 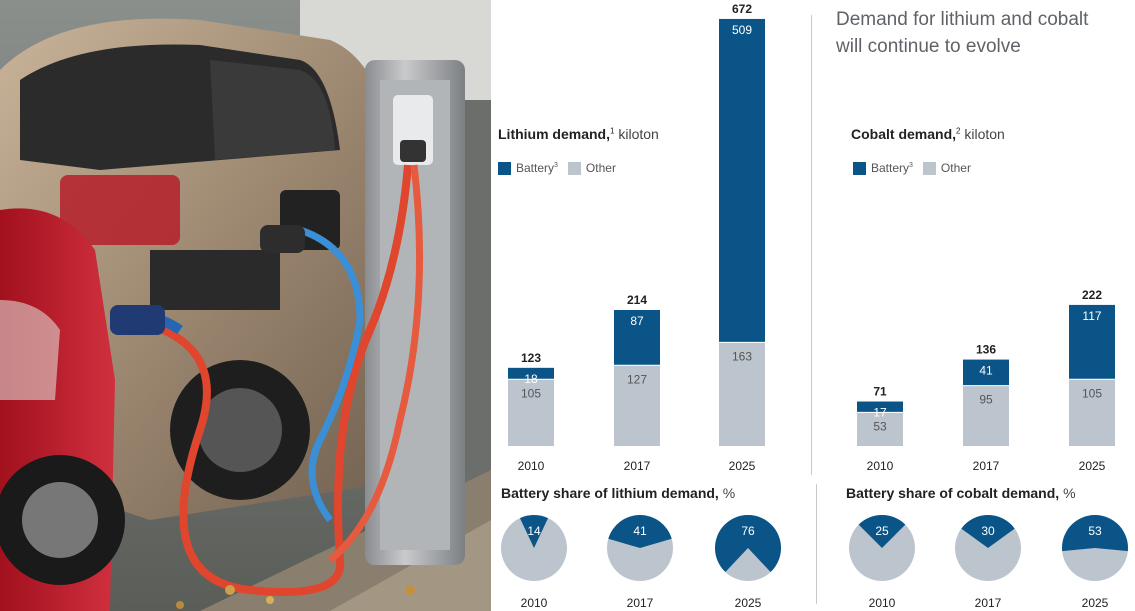 I want to click on bar-total-label: 222, so click(x=1092, y=295).